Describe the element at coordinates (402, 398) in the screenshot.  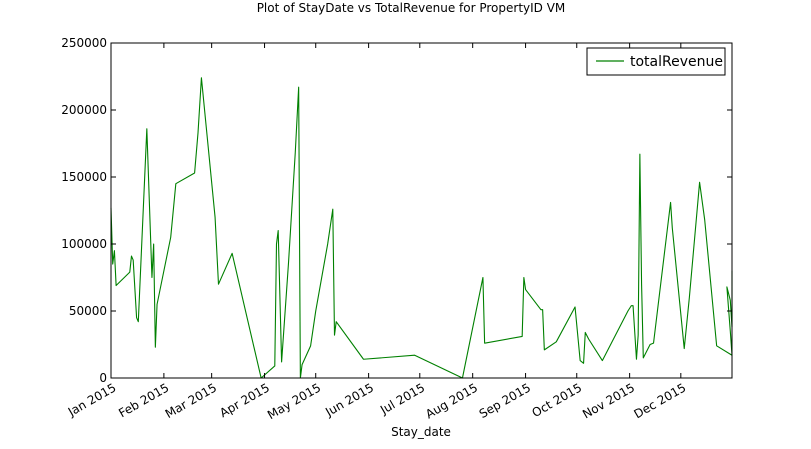
I see `x-tick-label: Jul 2015` at that location.